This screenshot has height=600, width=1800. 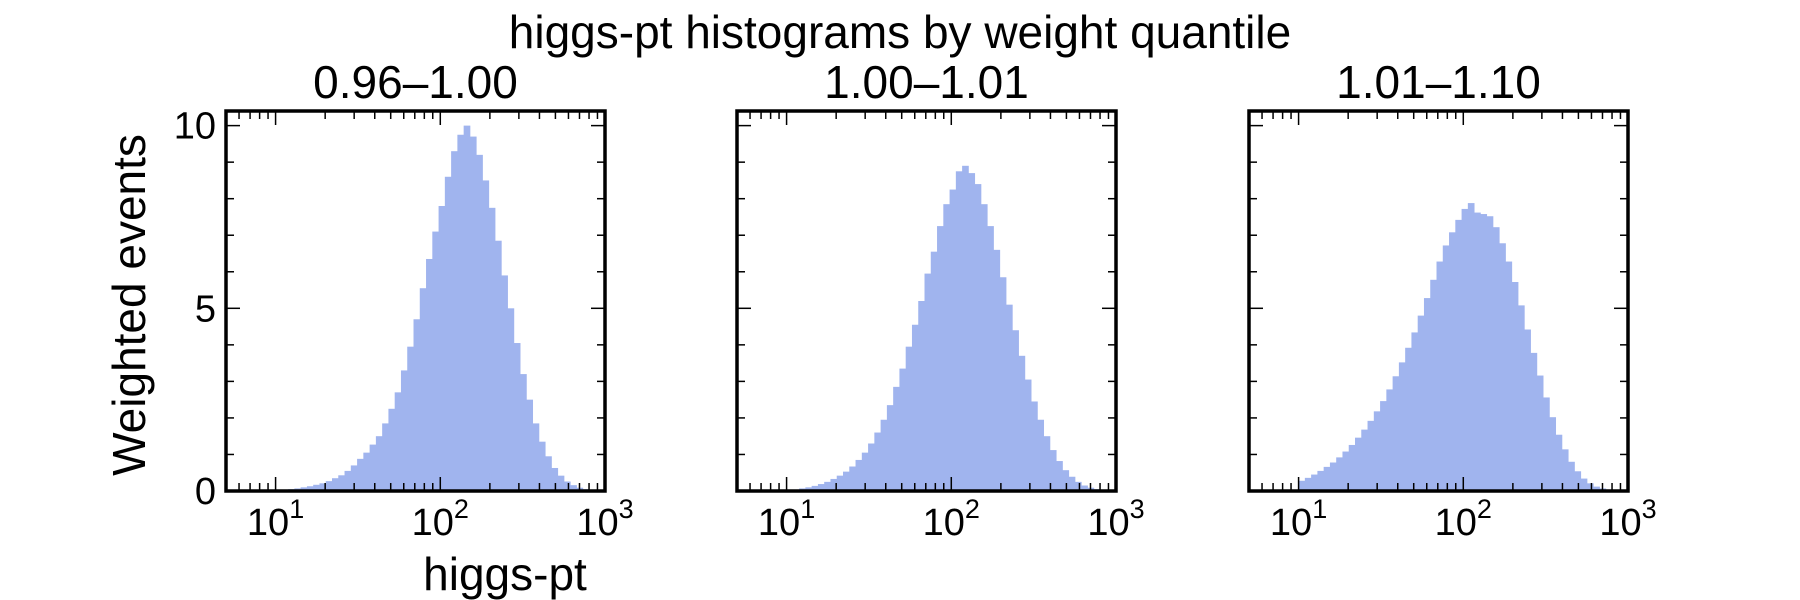 What do you see at coordinates (195, 127) in the screenshot?
I see `y-tick-label: 10` at bounding box center [195, 127].